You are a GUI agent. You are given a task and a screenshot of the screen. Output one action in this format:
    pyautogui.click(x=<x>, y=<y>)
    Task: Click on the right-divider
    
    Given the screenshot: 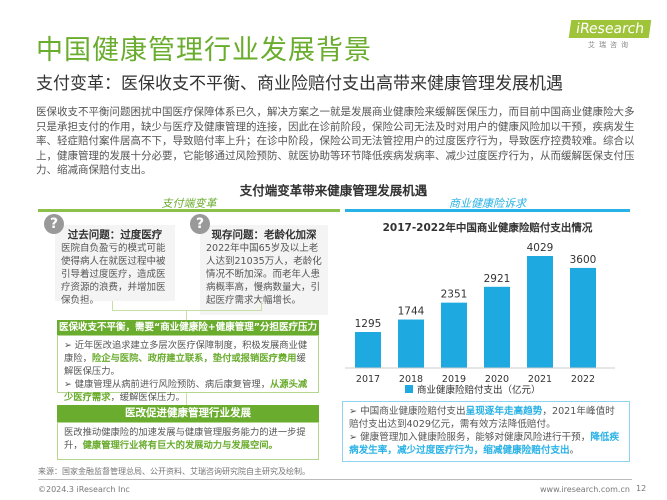 What is the action you would take?
    pyautogui.click(x=487, y=210)
    